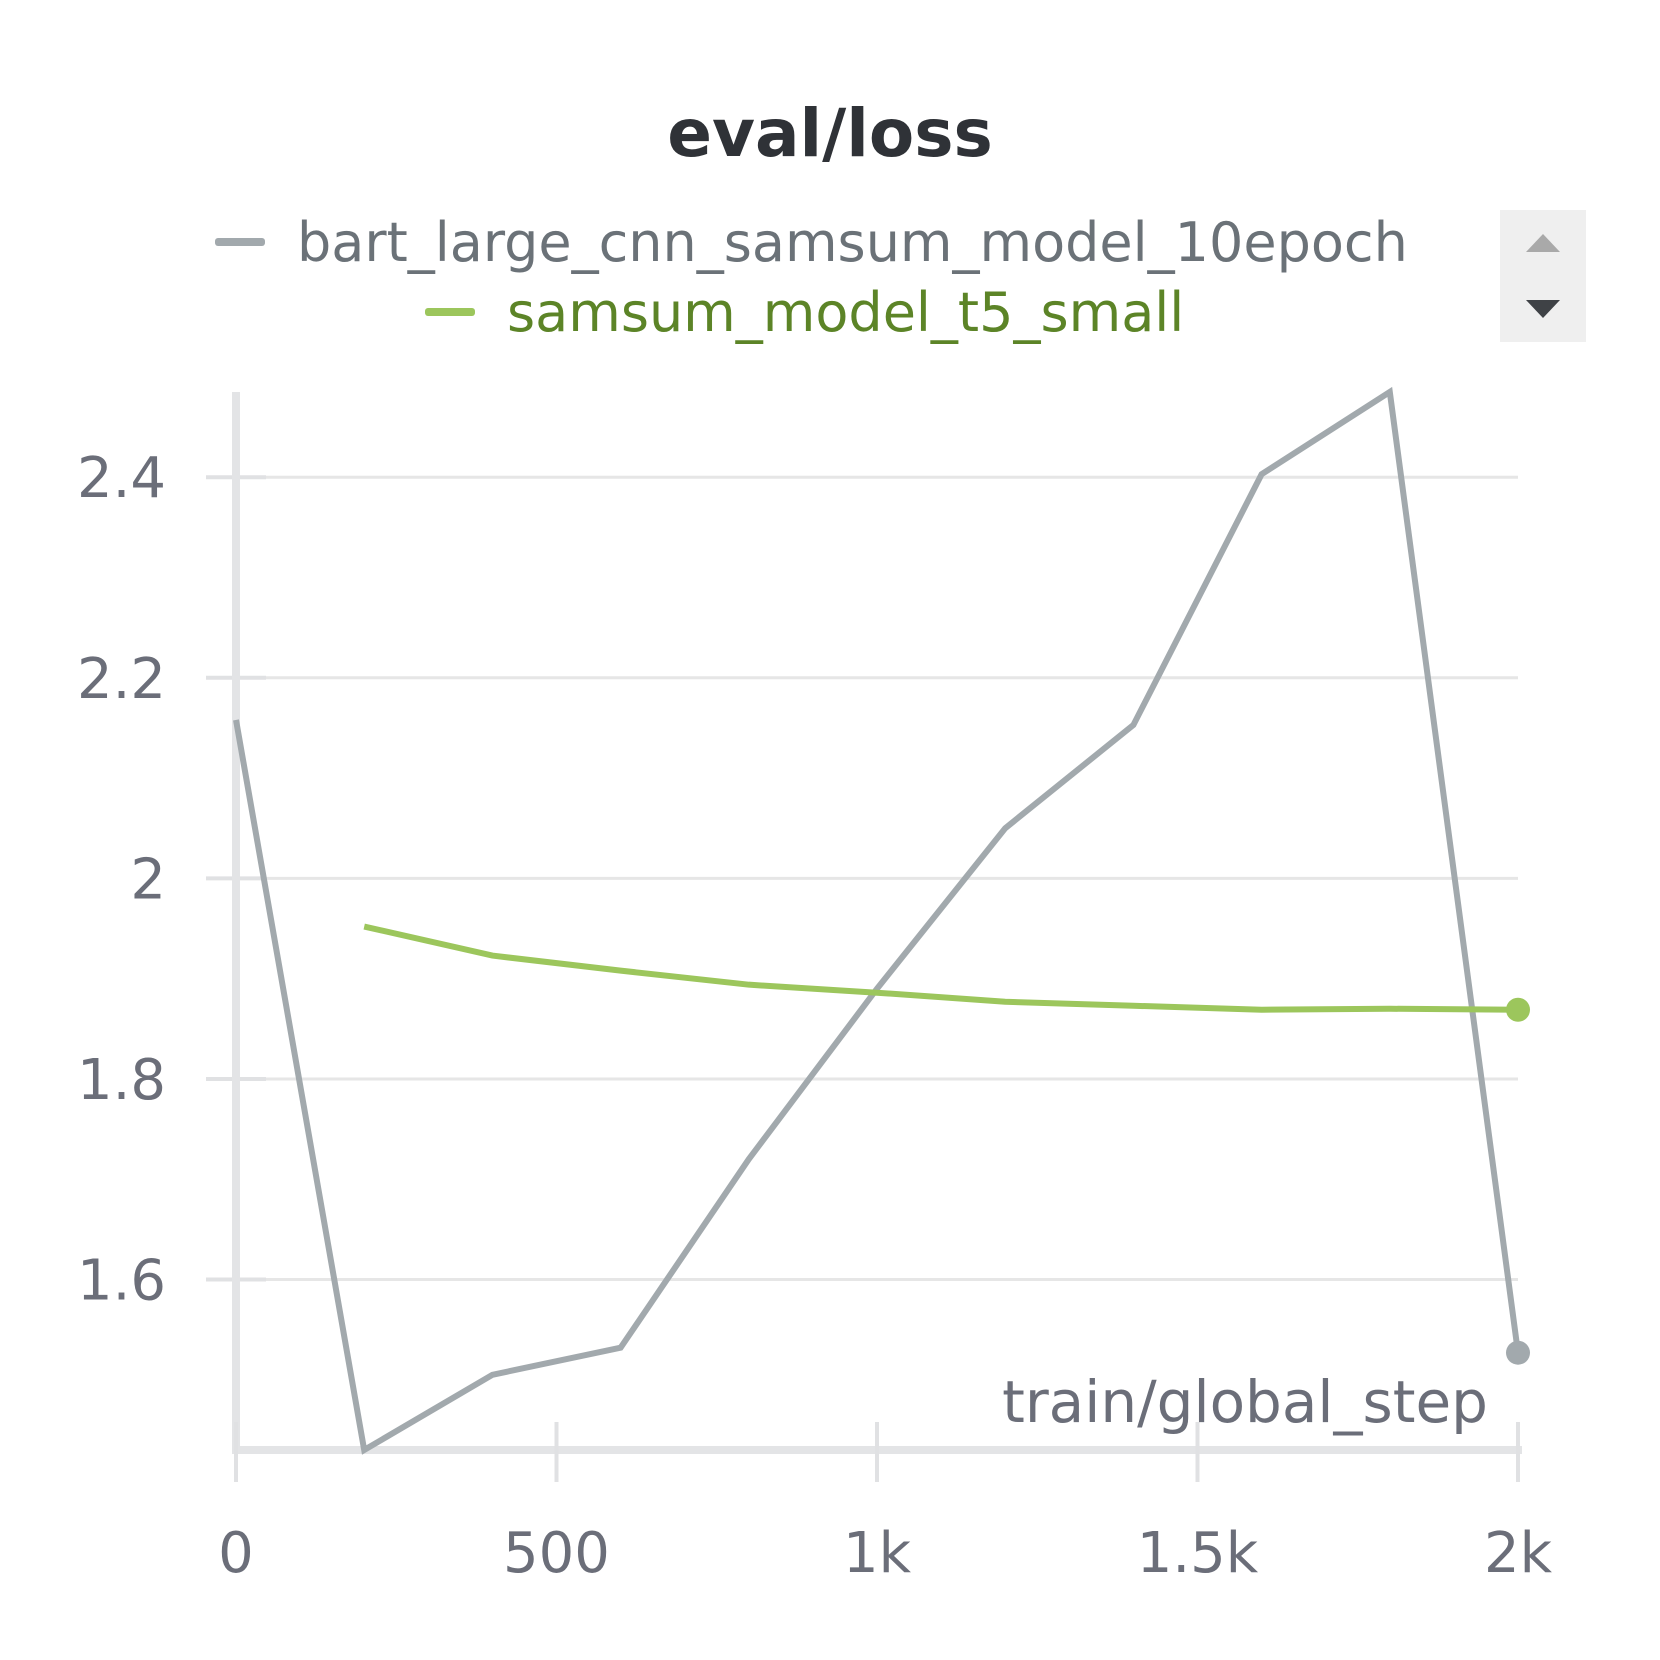  Describe the element at coordinates (240, 242) in the screenshot. I see `legend-swatch-bart` at that location.